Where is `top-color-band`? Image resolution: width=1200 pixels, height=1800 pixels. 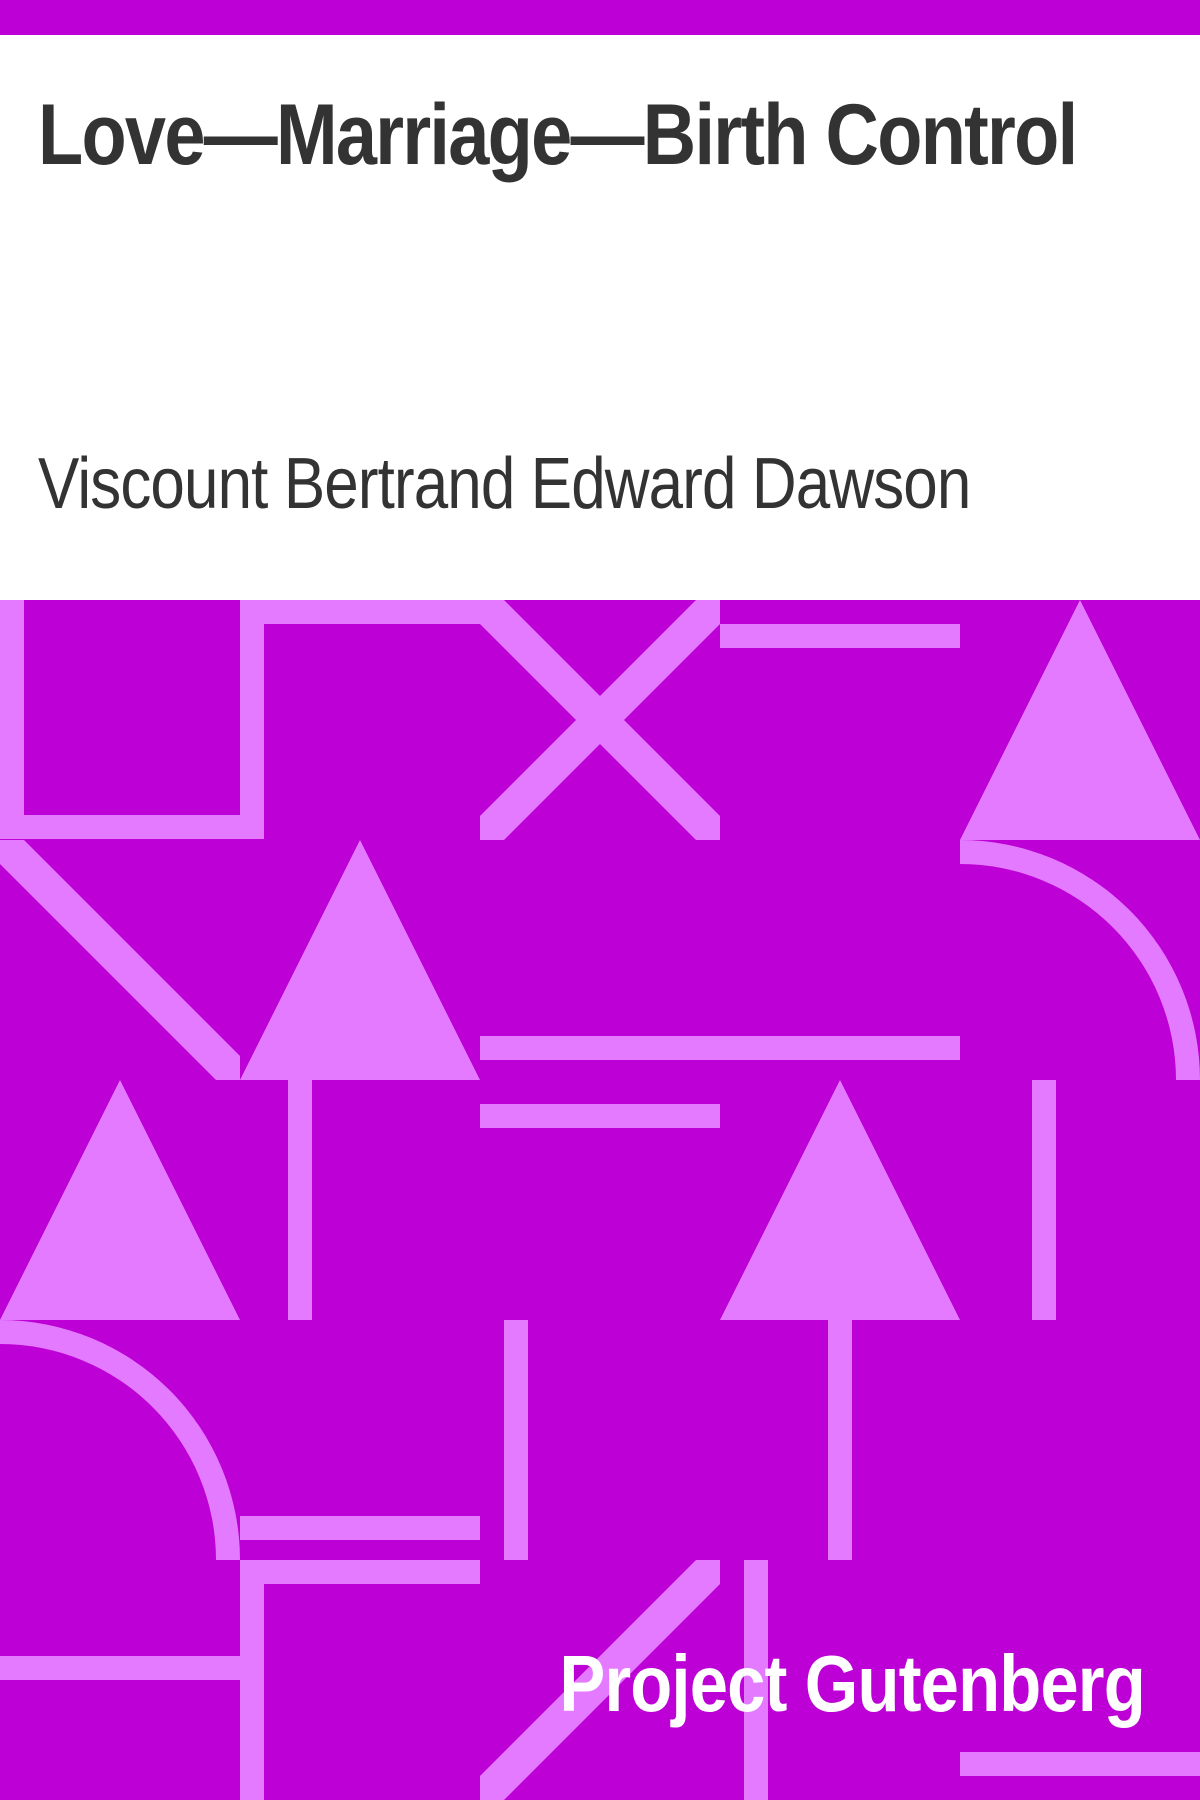
top-color-band is located at coordinates (600, 17).